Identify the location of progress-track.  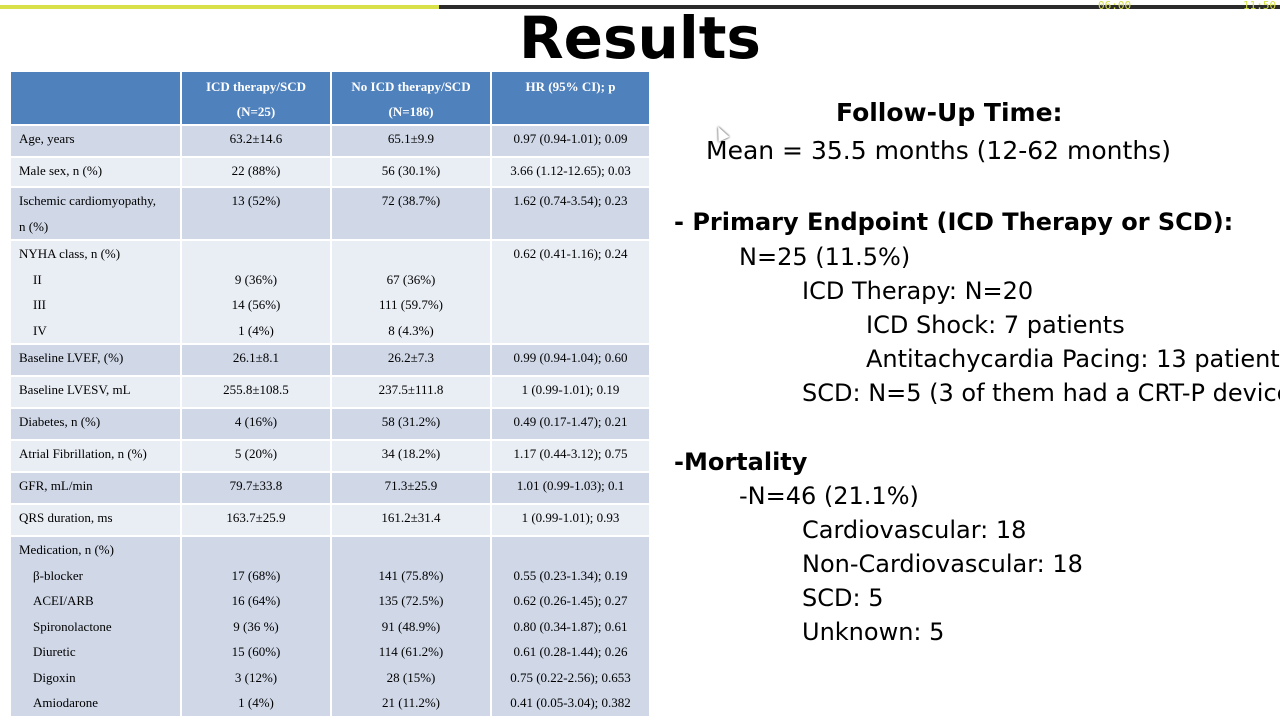
(545, 7).